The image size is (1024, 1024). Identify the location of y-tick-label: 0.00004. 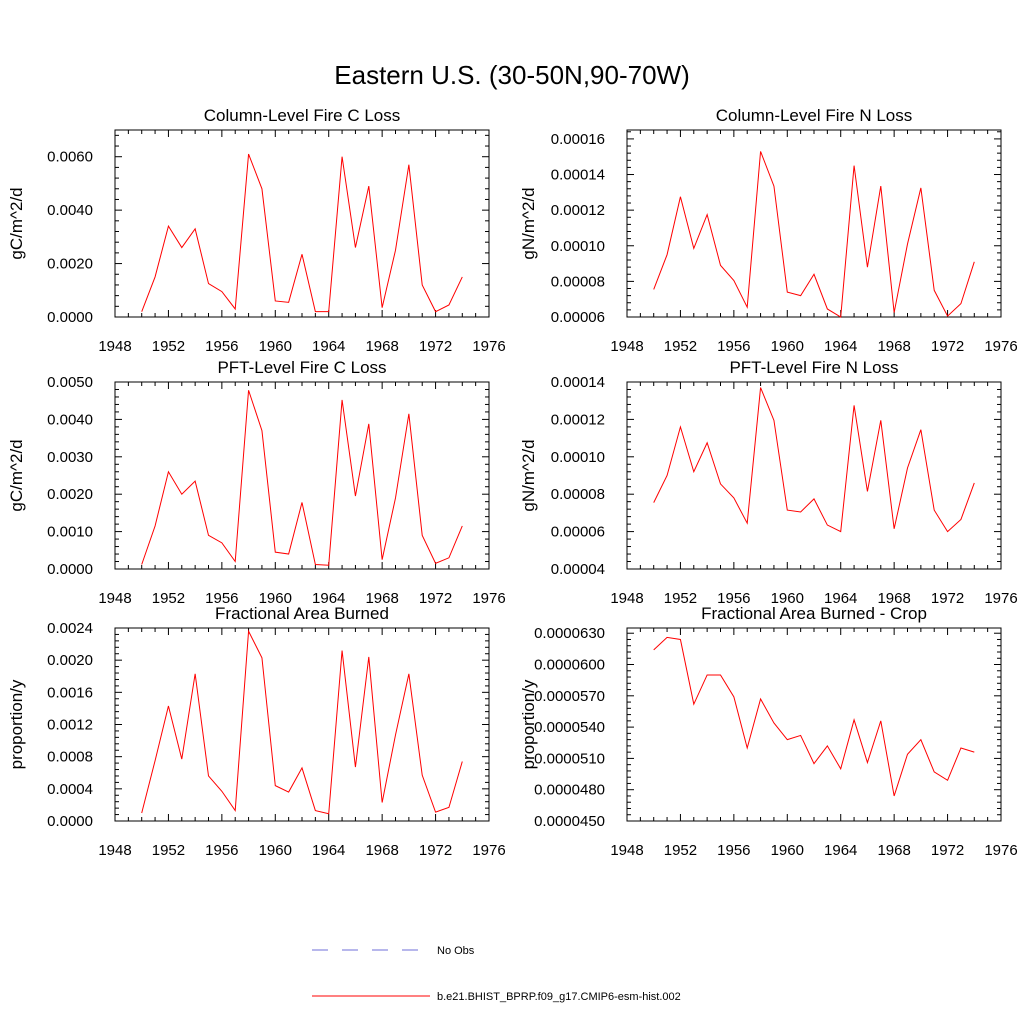
(578, 569).